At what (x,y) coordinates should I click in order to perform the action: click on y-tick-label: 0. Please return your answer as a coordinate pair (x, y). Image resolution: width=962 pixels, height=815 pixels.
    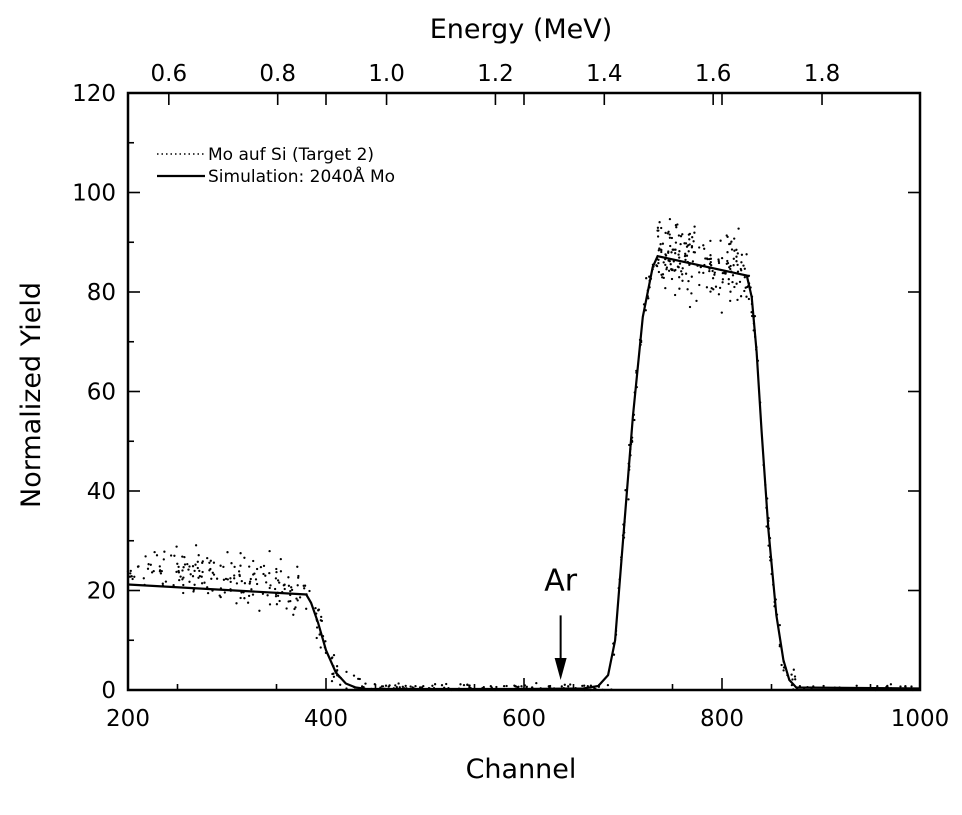
    Looking at the image, I should click on (108, 691).